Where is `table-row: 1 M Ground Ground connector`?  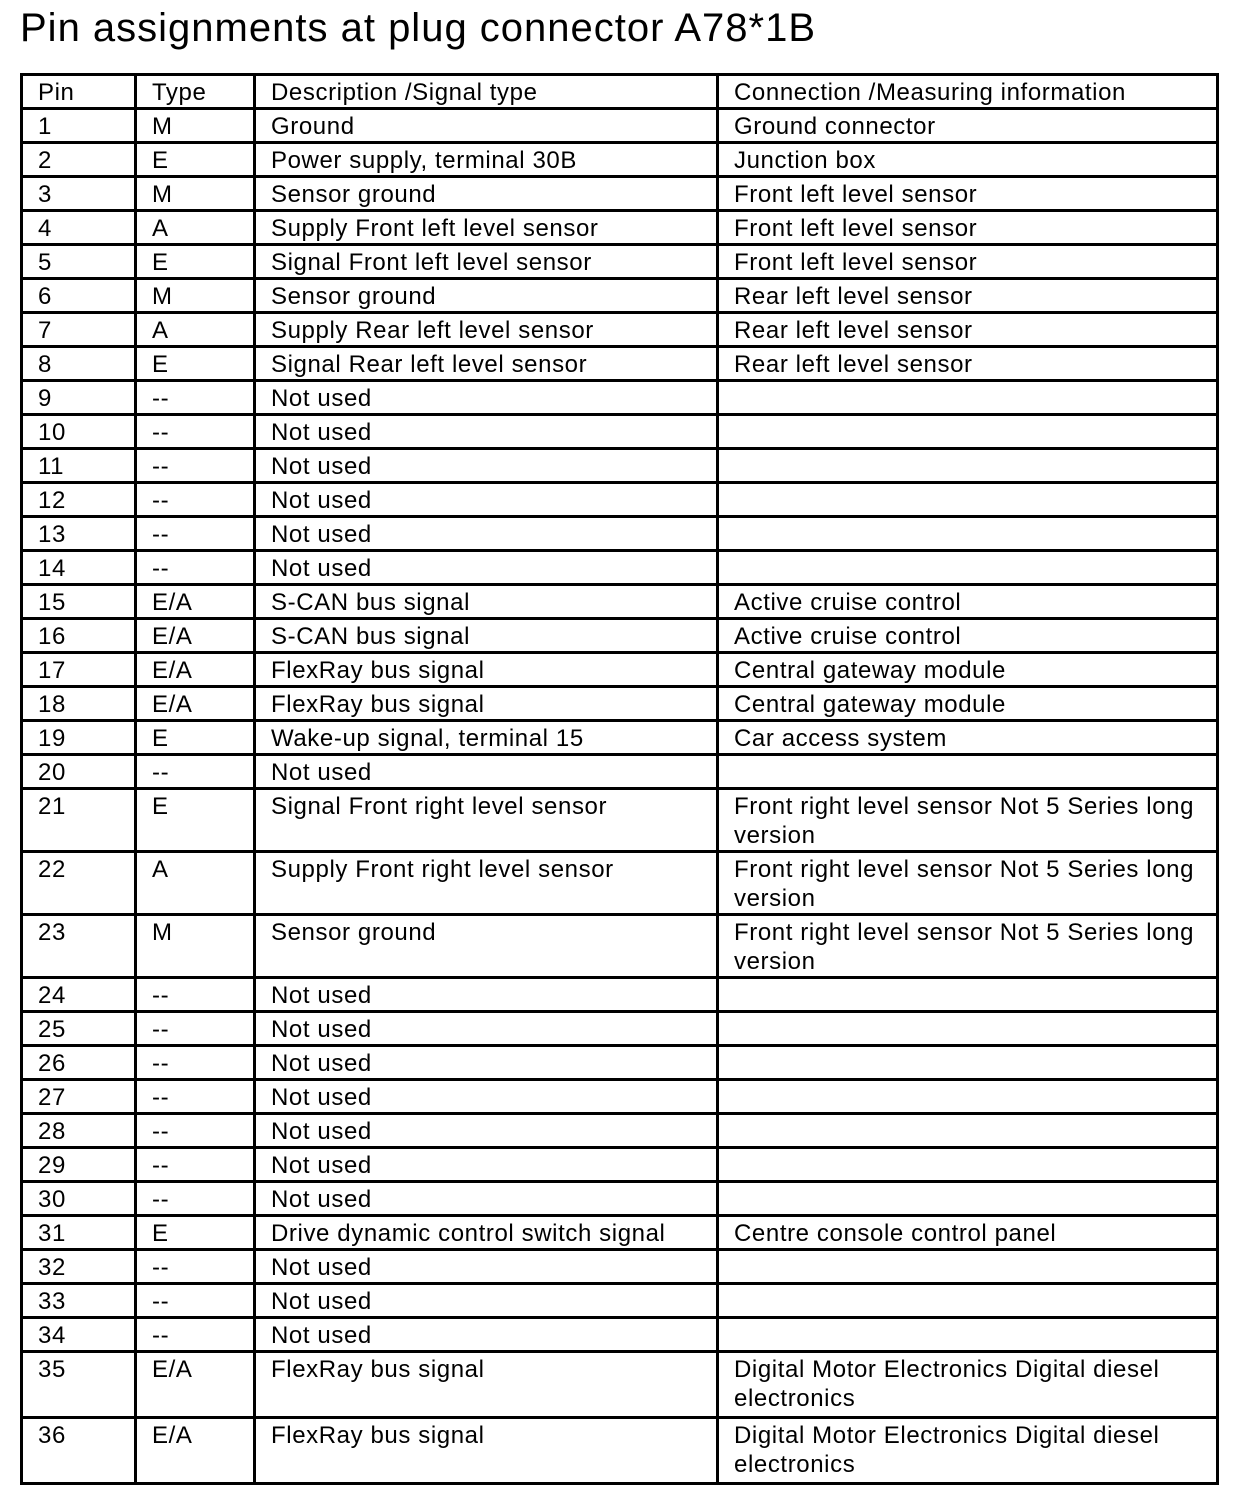 table-row: 1 M Ground Ground connector is located at coordinates (619, 125).